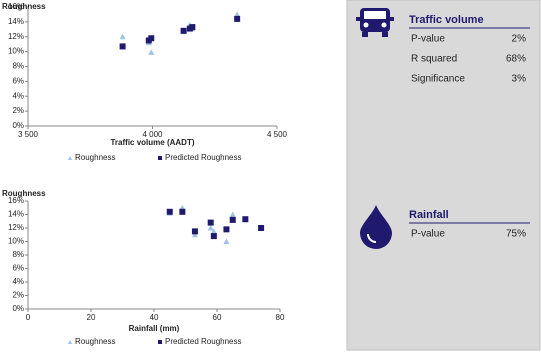  I want to click on drop-icon, so click(376, 227).